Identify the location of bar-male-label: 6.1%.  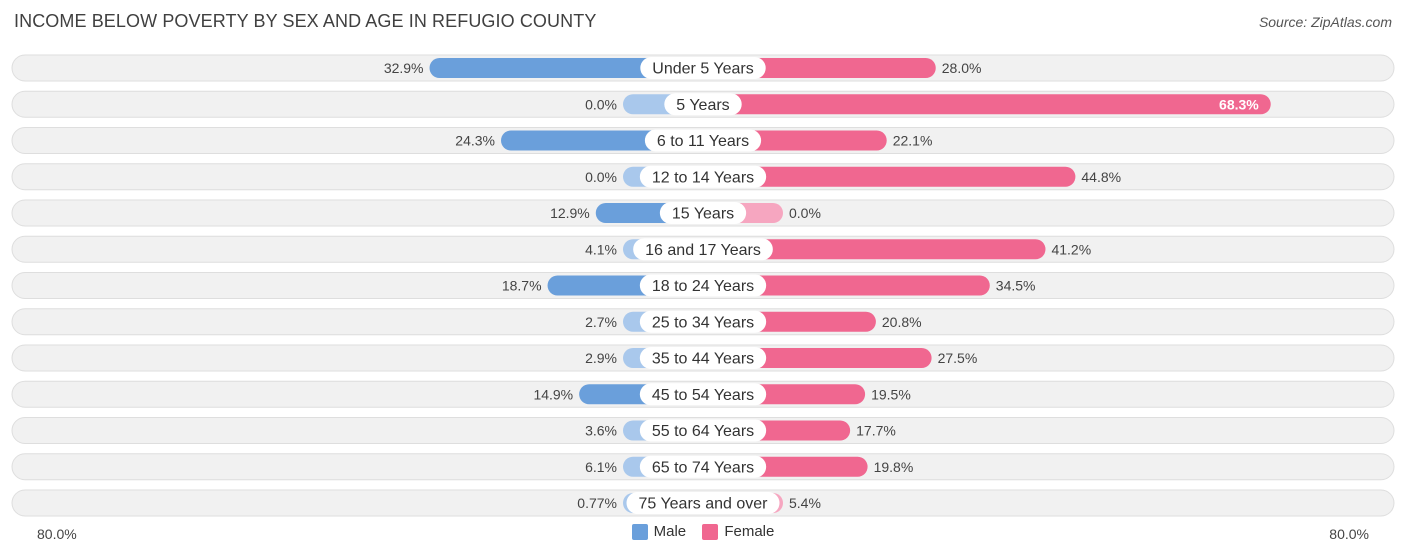
(601, 467).